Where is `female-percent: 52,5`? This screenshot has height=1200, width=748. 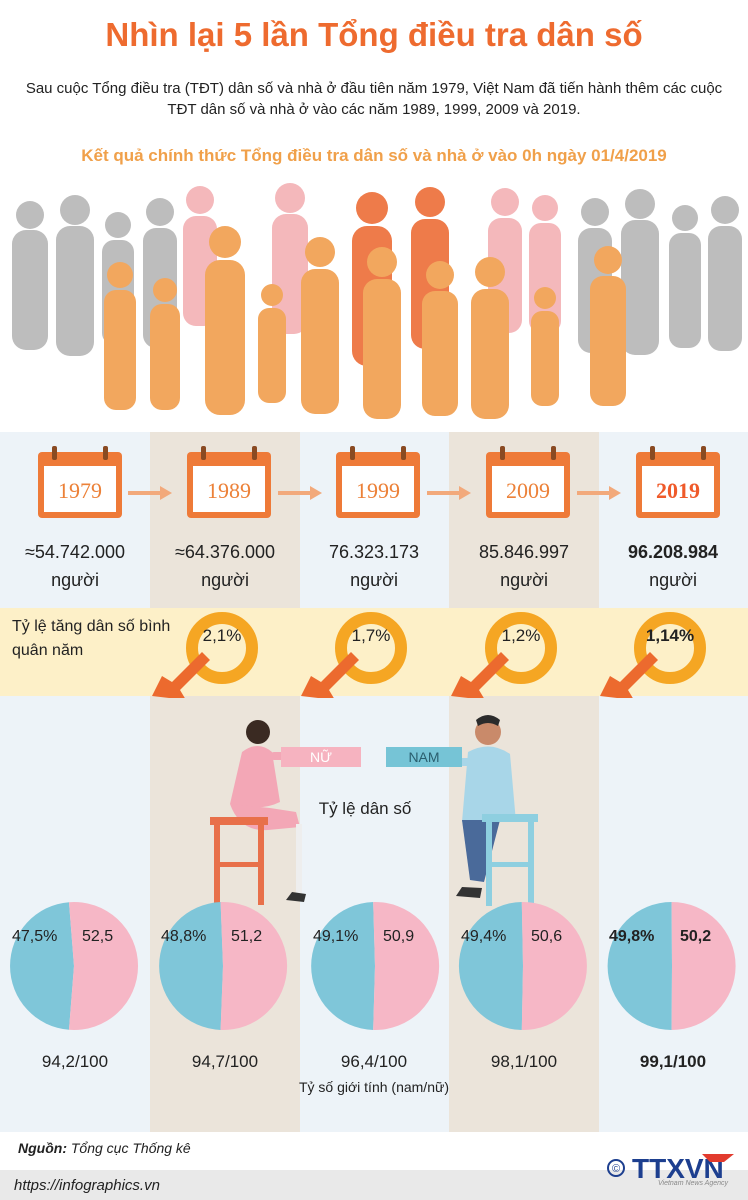
female-percent: 52,5 is located at coordinates (98, 936).